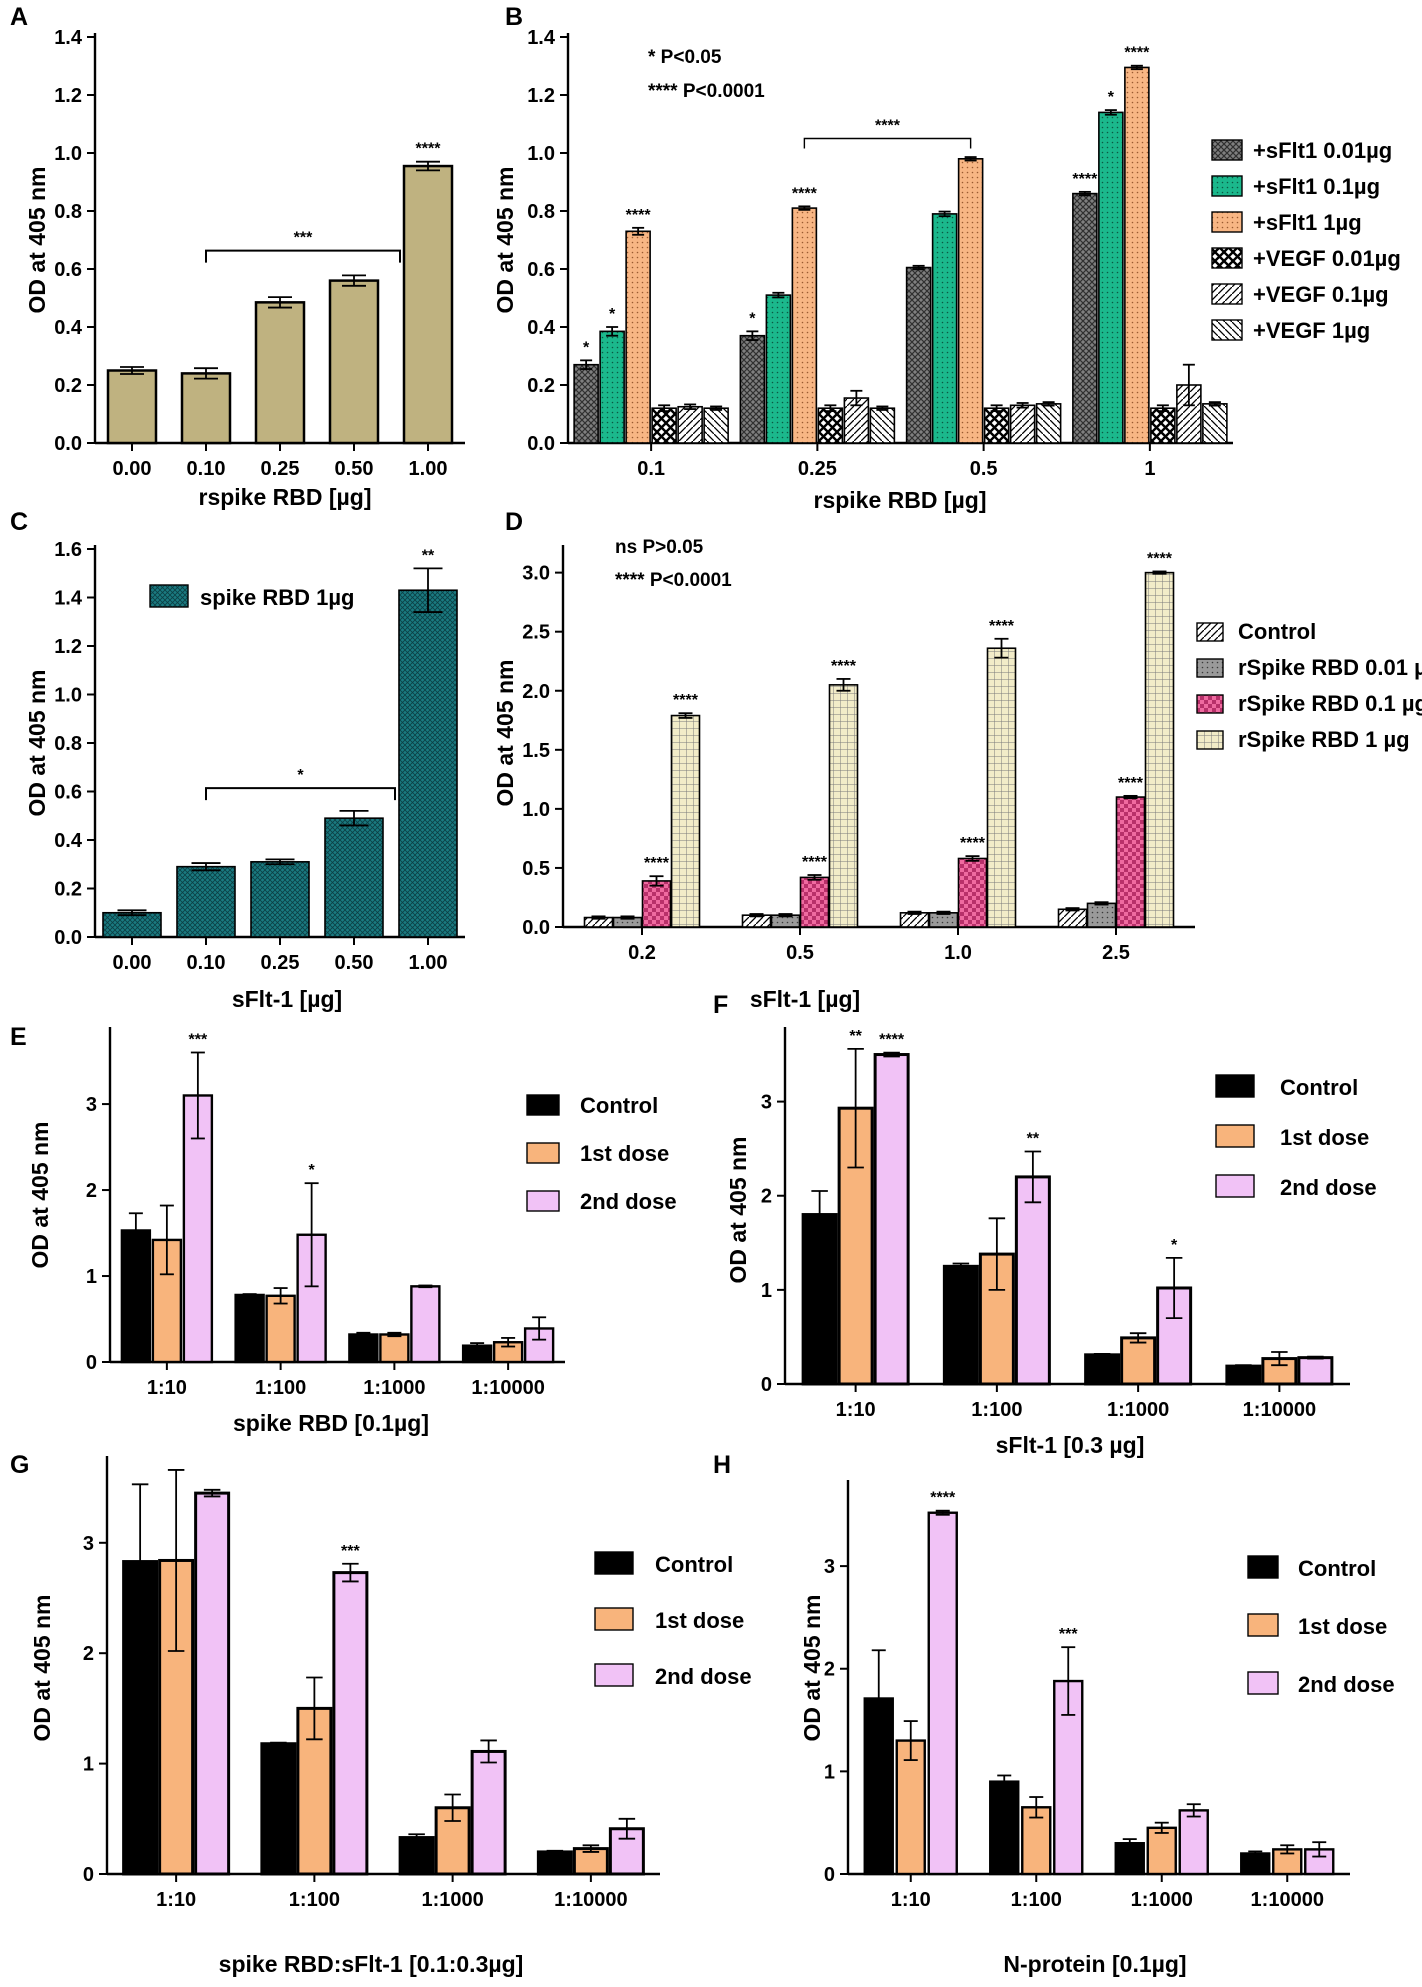 Image resolution: width=1422 pixels, height=1987 pixels. I want to click on legend-label: +VEGF 0.1µg, so click(1321, 294).